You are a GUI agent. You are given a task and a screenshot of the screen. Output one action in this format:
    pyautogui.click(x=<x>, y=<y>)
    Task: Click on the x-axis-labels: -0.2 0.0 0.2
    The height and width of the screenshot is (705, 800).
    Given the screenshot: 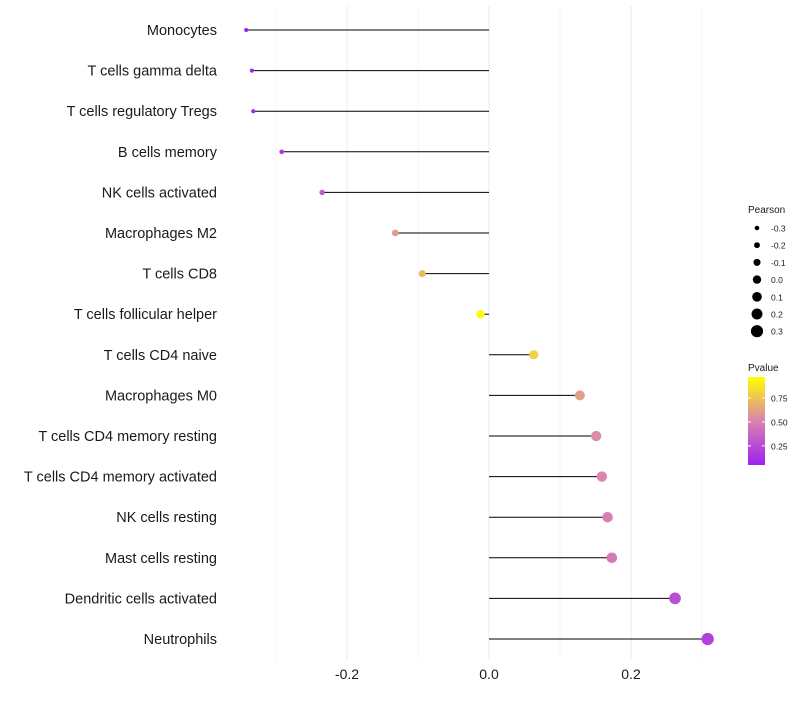 What is the action you would take?
    pyautogui.click(x=488, y=674)
    